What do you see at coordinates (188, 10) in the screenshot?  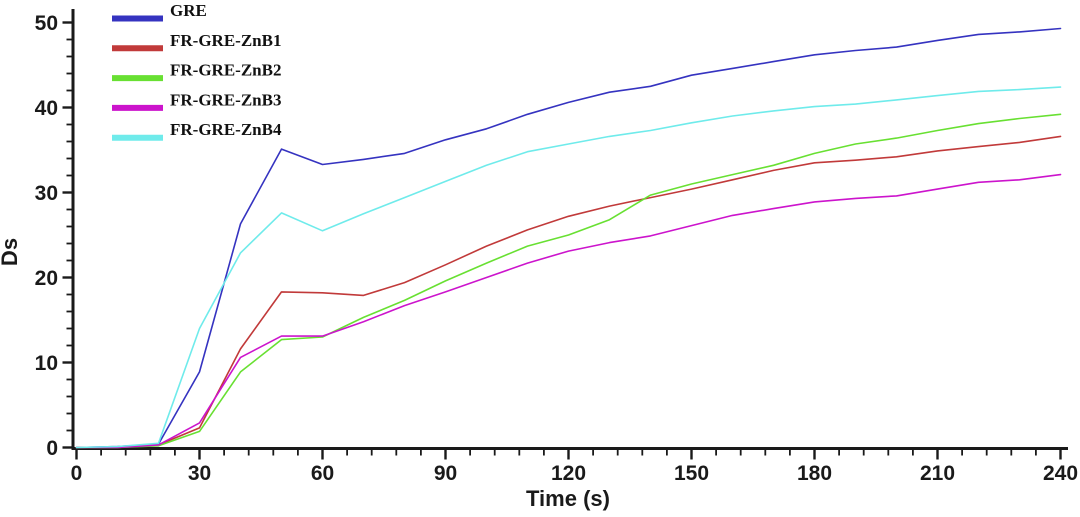 I see `legend-label-GRE: GRE` at bounding box center [188, 10].